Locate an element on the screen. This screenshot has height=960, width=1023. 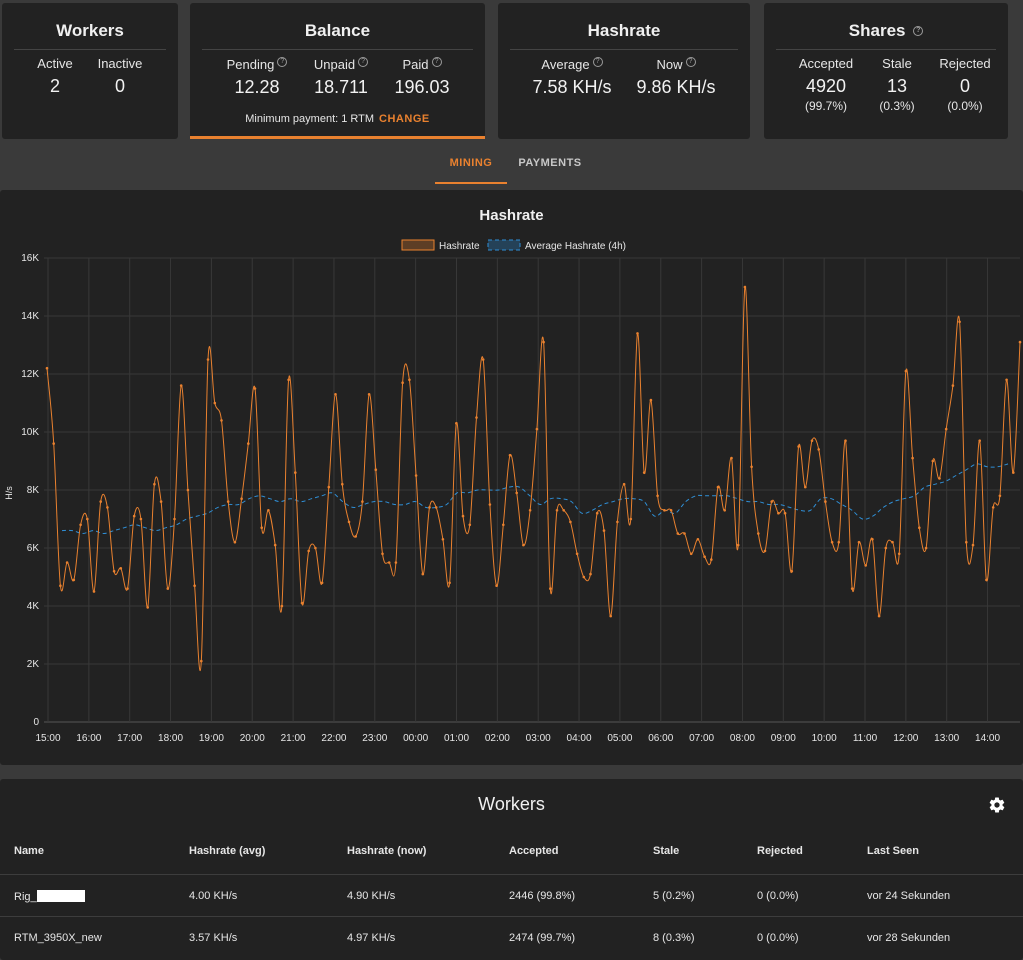
column-header-name: Name is located at coordinates (29, 851).